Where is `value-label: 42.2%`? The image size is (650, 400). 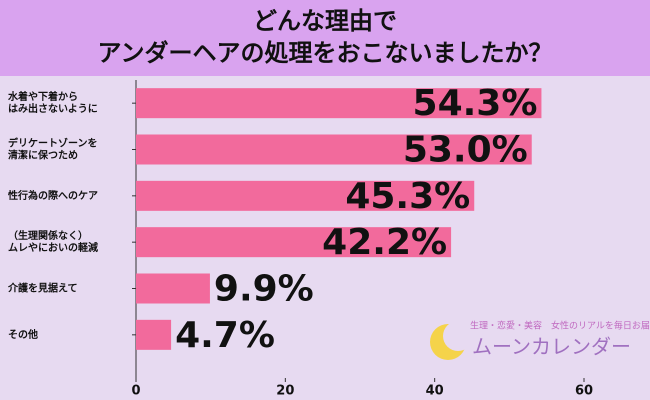
value-label: 42.2% is located at coordinates (384, 242).